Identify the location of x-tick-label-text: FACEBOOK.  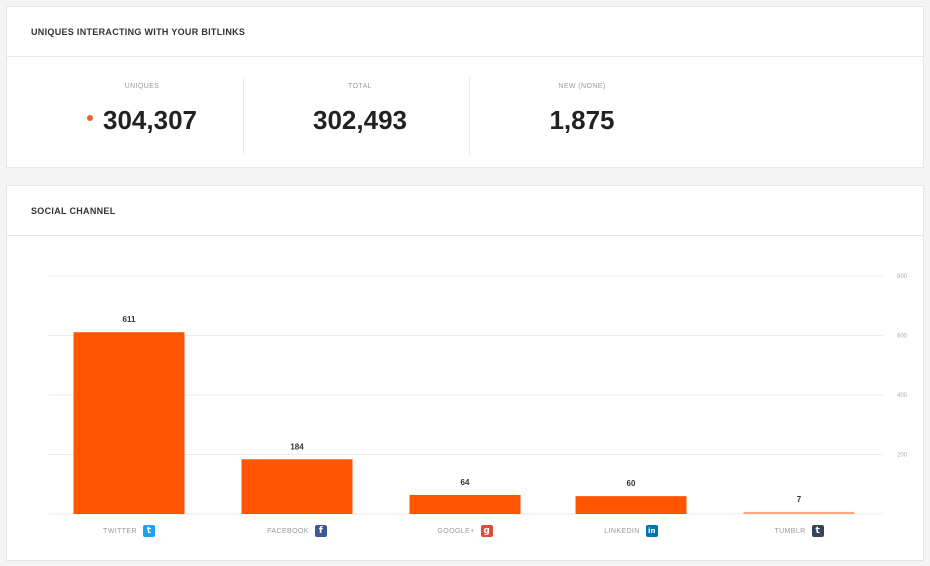
(288, 531).